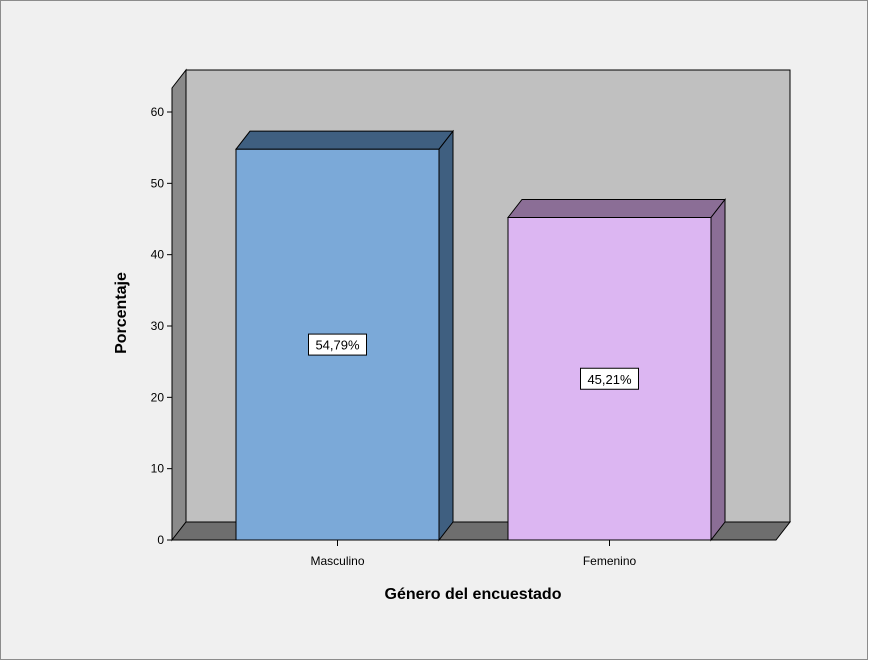 Image resolution: width=870 pixels, height=662 pixels. What do you see at coordinates (160, 540) in the screenshot?
I see `y-tick-label: 0` at bounding box center [160, 540].